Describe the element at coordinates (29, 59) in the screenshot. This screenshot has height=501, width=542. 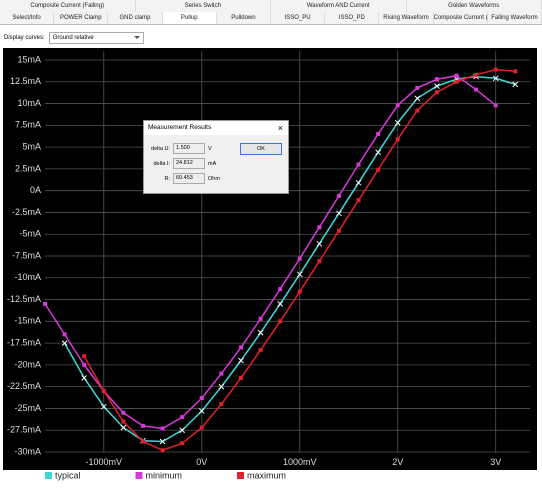
I see `y-tick-label: 15mA` at that location.